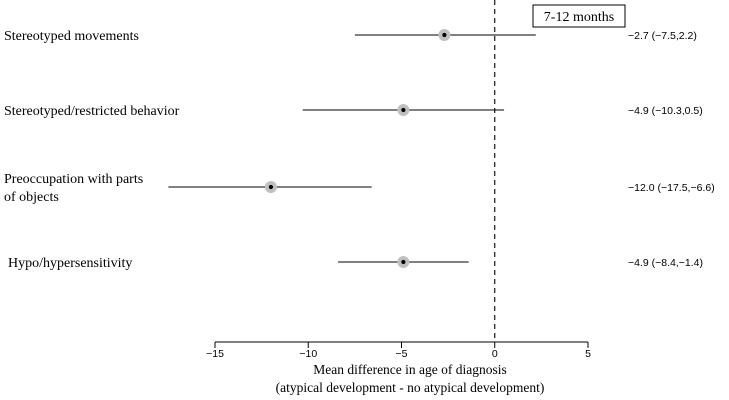 This screenshot has height=400, width=729. Describe the element at coordinates (662, 36) in the screenshot. I see `ci-value-label: −2.7 (−7.5,2.2)` at that location.